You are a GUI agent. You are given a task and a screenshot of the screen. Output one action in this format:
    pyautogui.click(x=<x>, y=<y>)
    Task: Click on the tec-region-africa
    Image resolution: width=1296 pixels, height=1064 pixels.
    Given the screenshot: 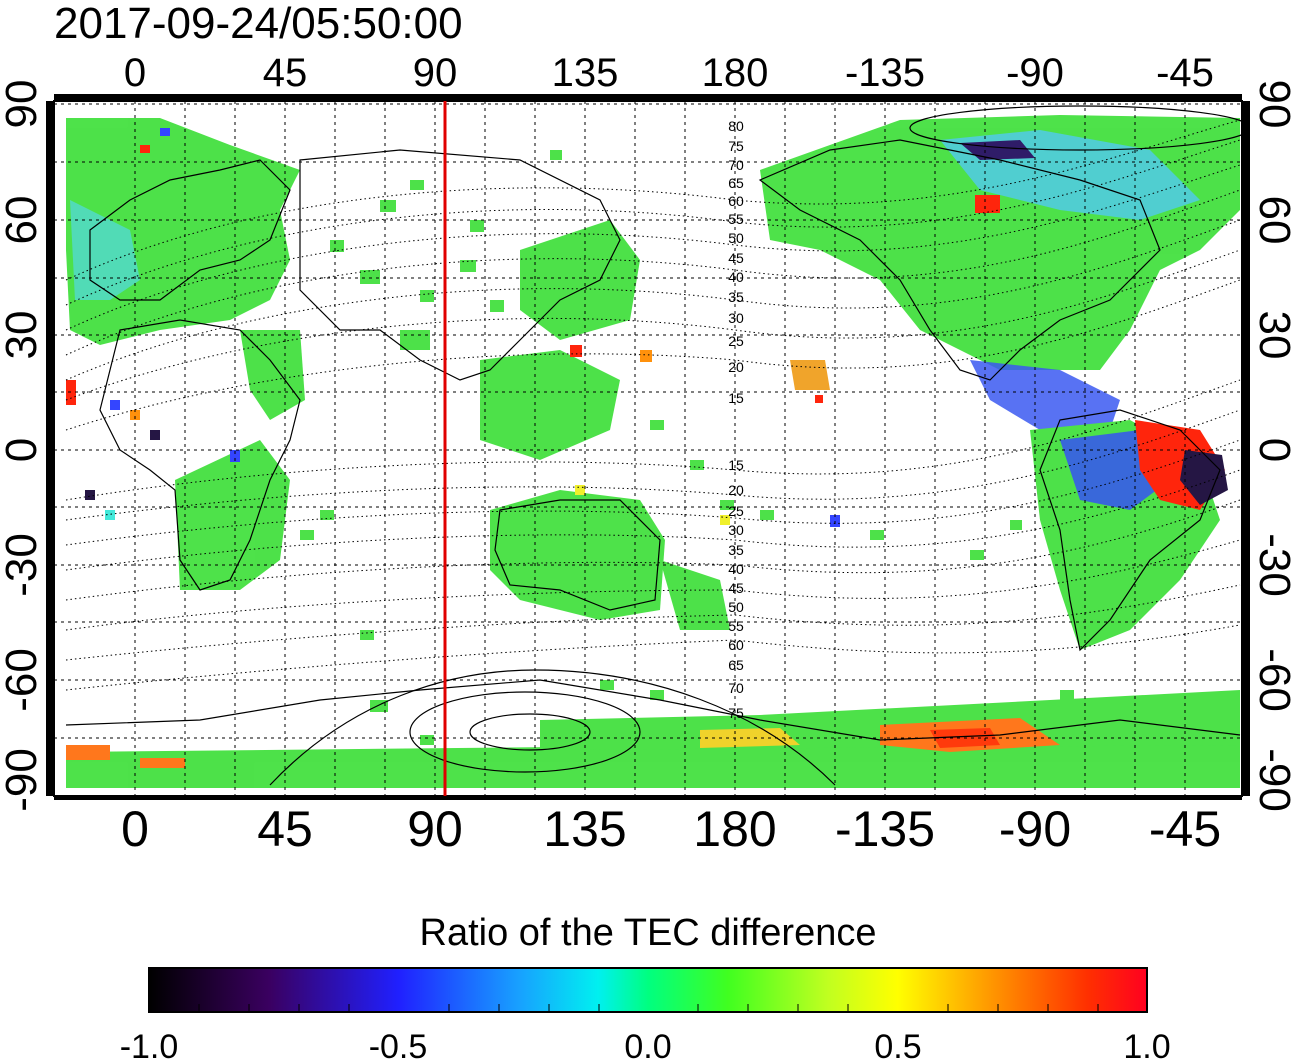 What is the action you would take?
    pyautogui.click(x=232, y=515)
    